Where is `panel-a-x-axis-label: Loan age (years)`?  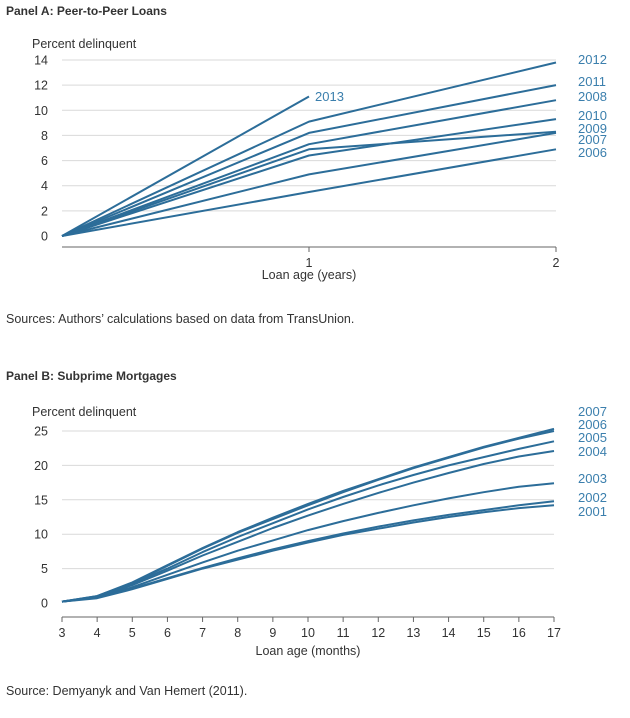 panel-a-x-axis-label: Loan age (years) is located at coordinates (309, 275).